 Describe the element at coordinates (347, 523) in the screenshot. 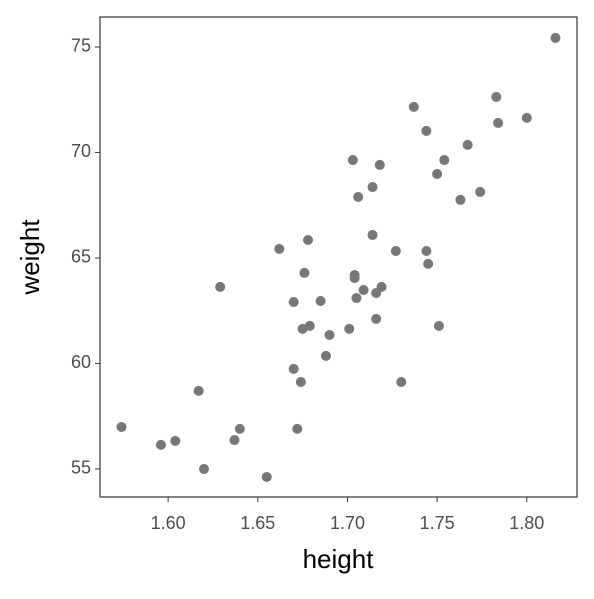

I see `x-tick-label: 1.70` at that location.